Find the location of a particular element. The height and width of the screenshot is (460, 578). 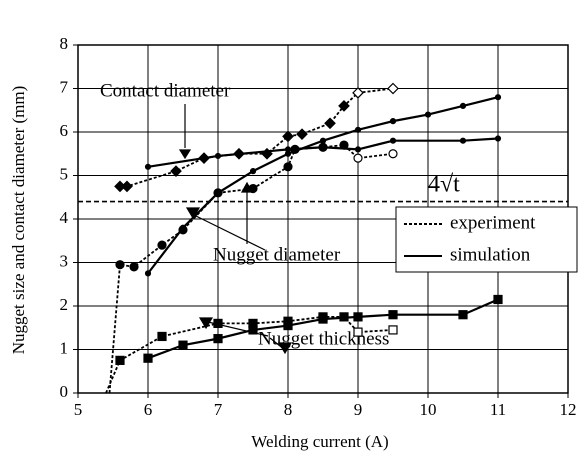

legend: experiment simulation is located at coordinates (486, 239).